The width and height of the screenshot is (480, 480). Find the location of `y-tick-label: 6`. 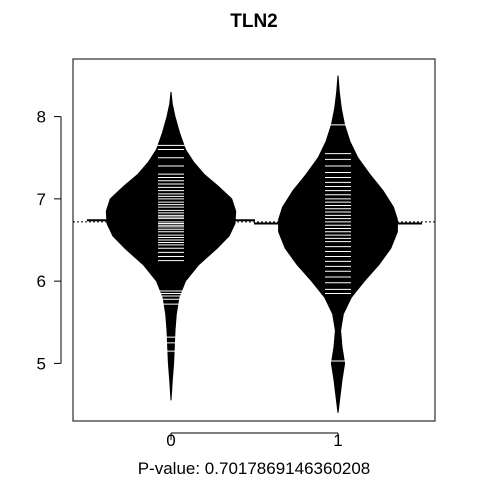

y-tick-label: 6 is located at coordinates (41, 281).